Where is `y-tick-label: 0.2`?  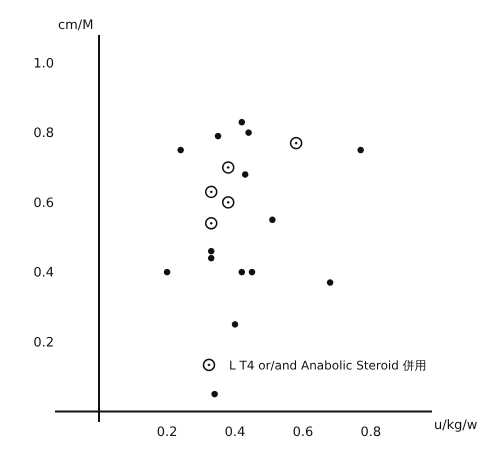 y-tick-label: 0.2 is located at coordinates (43, 342).